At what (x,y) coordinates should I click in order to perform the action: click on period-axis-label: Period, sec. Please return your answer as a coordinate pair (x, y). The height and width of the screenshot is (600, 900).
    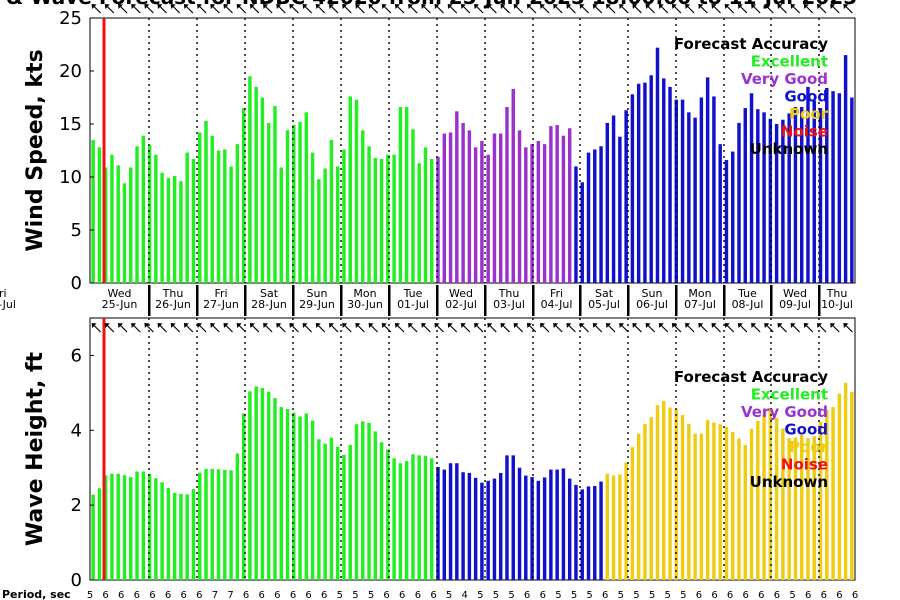
    Looking at the image, I should click on (36, 594).